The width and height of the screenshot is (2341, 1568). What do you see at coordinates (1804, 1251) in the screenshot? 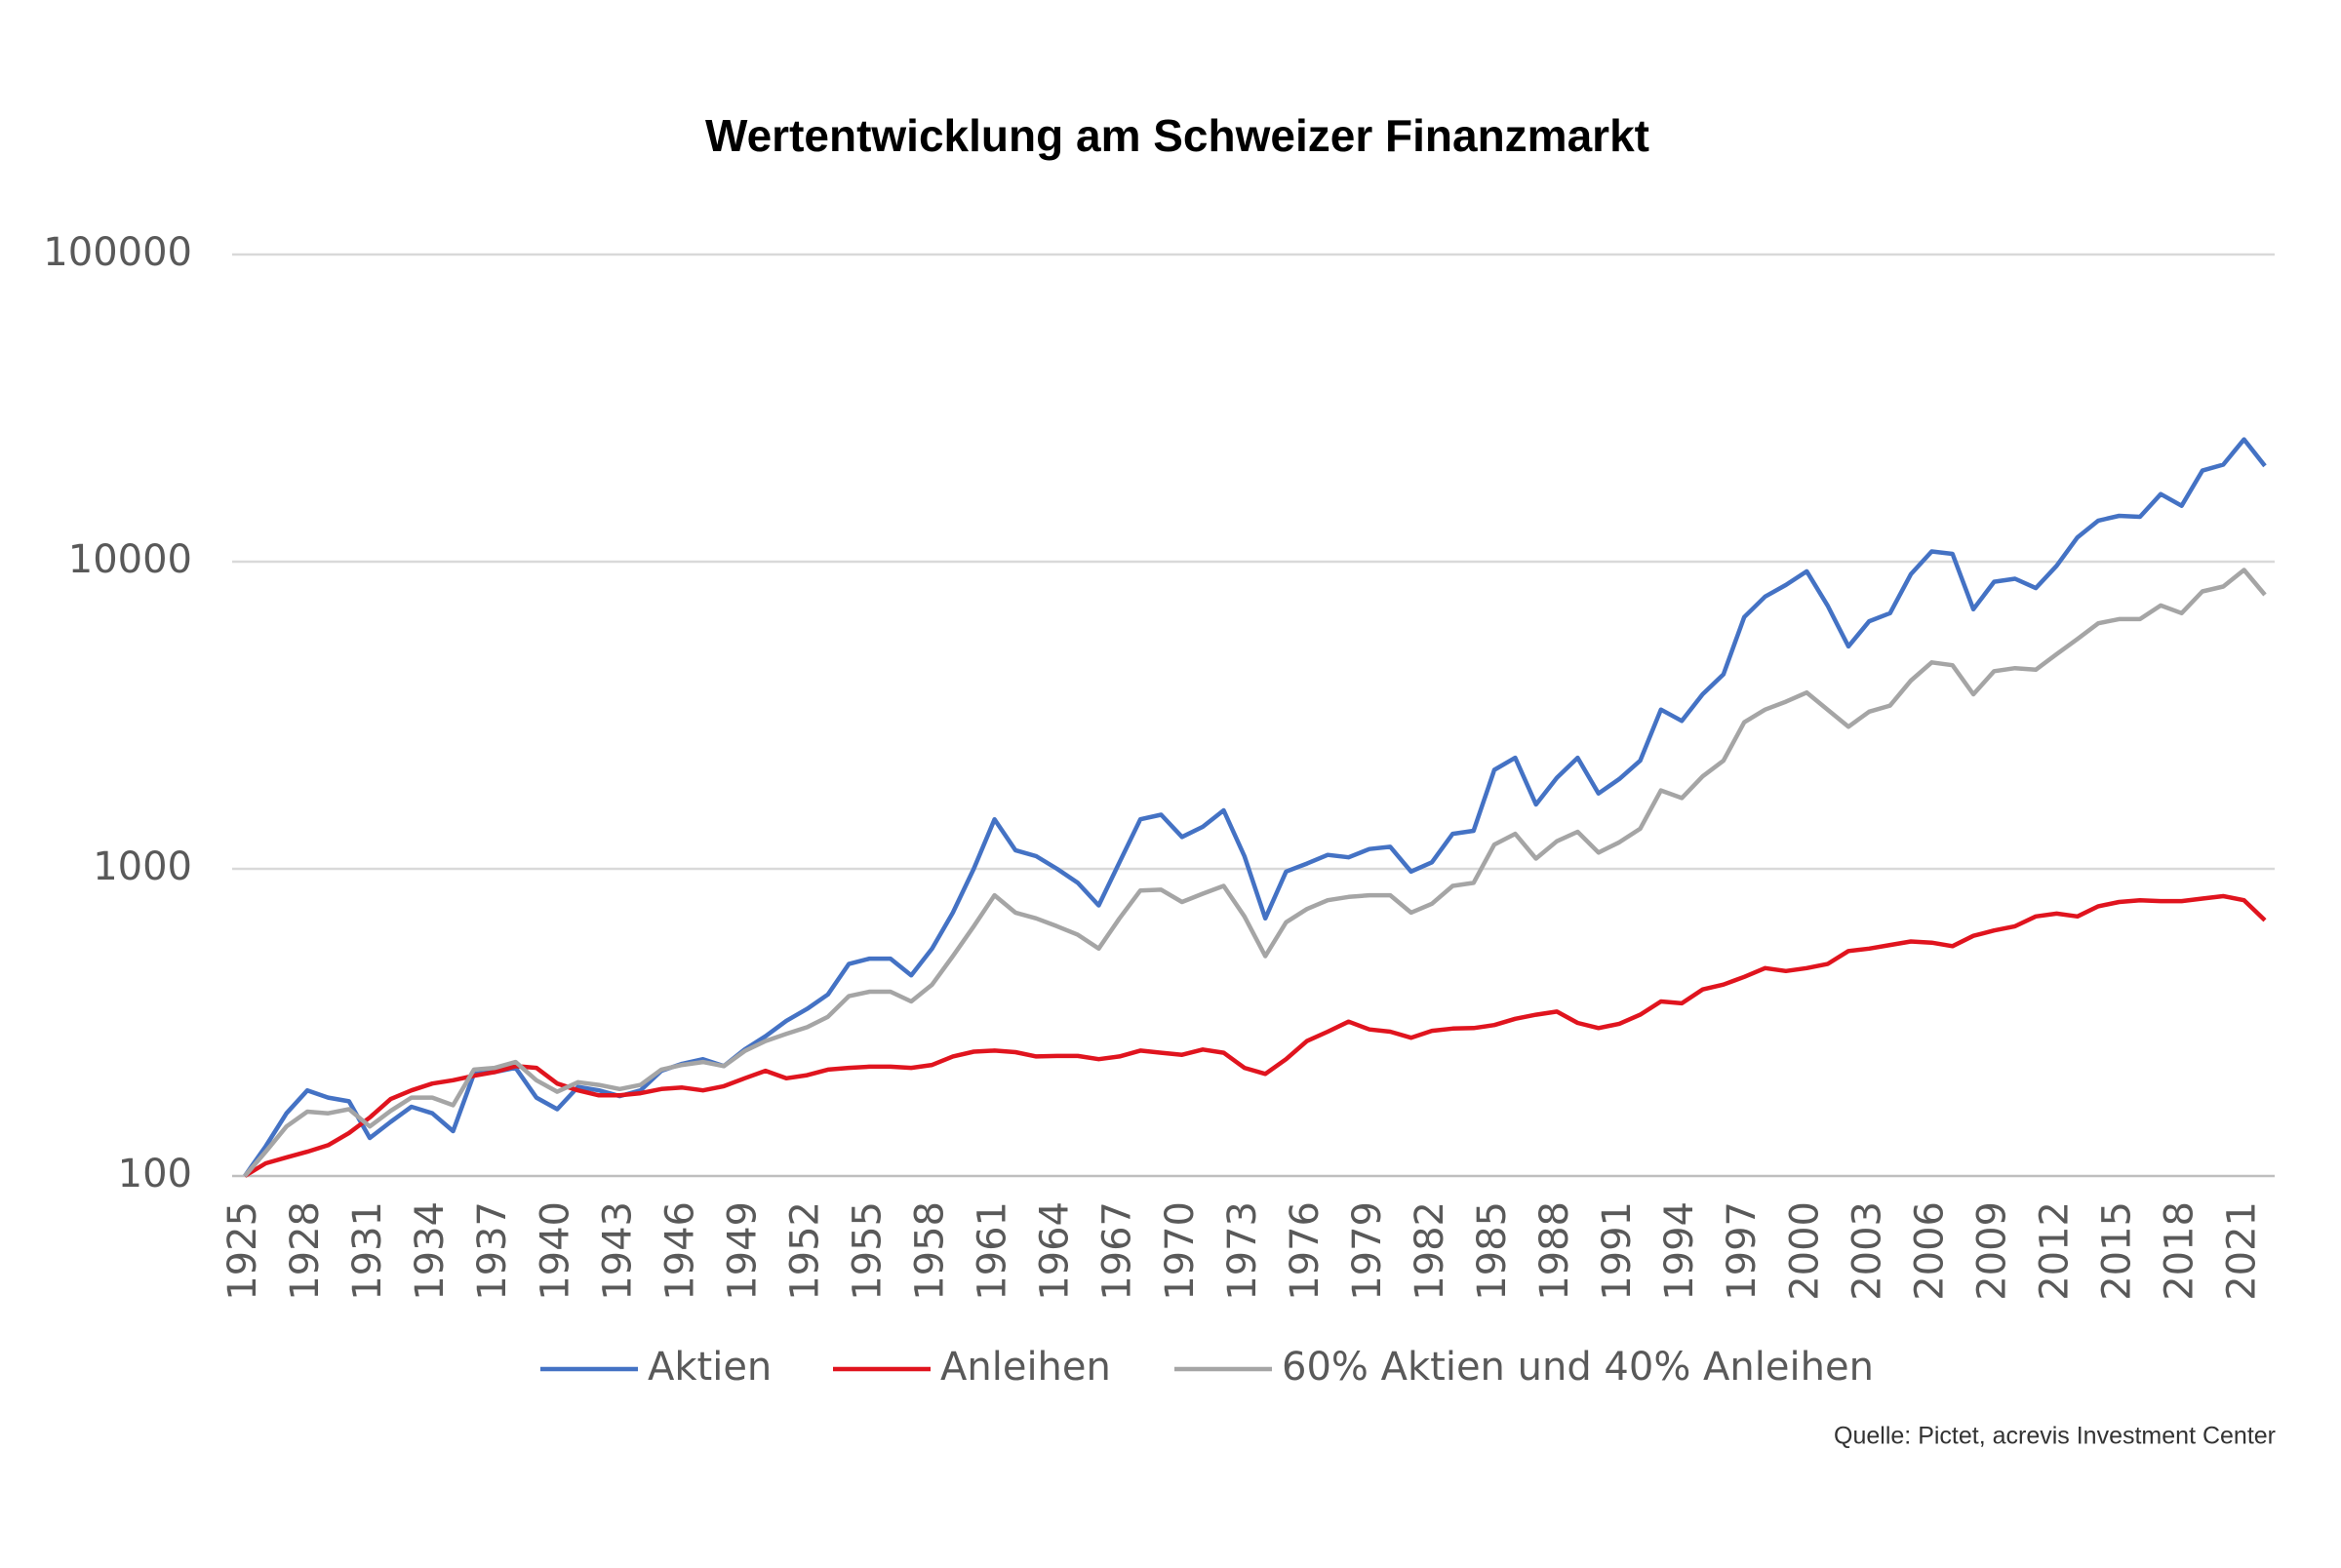
I see `x-tick-label: 2000` at bounding box center [1804, 1251].